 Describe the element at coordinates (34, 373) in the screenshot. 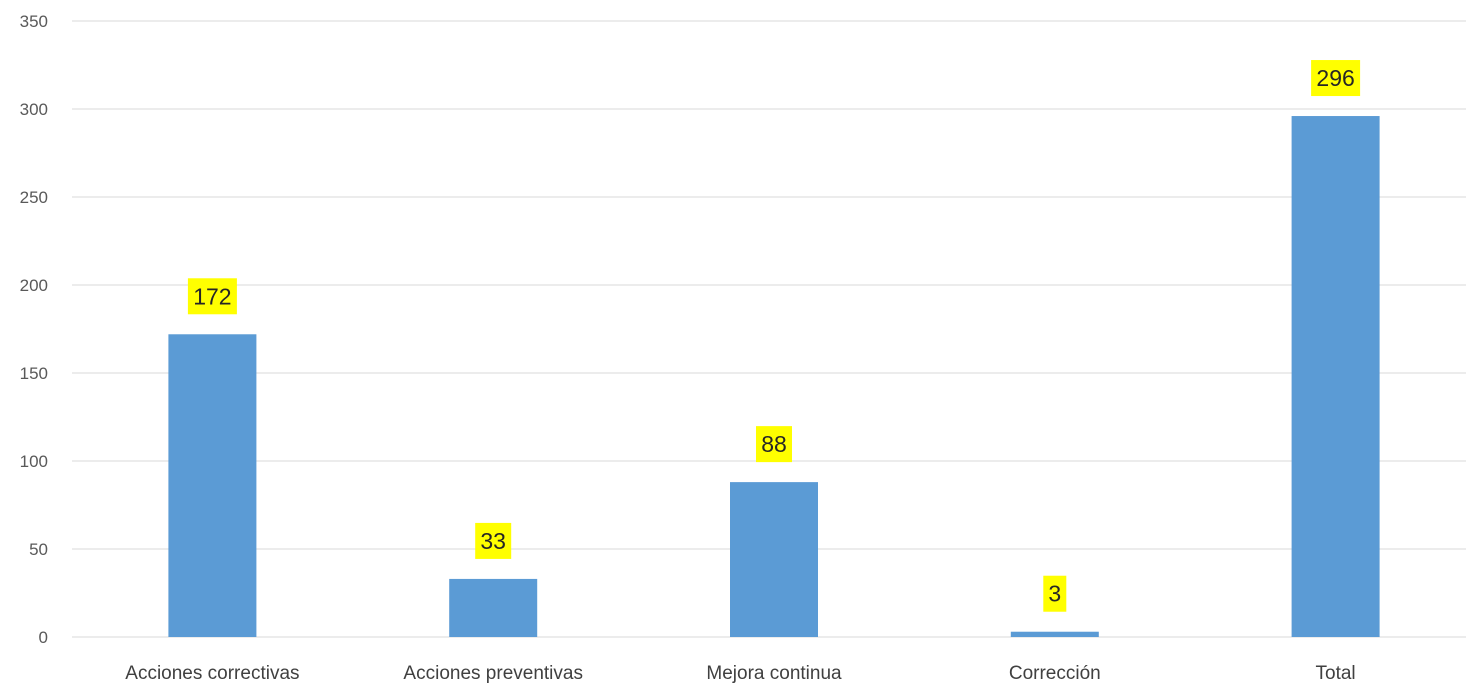

I see `y-tick-label: 150` at that location.